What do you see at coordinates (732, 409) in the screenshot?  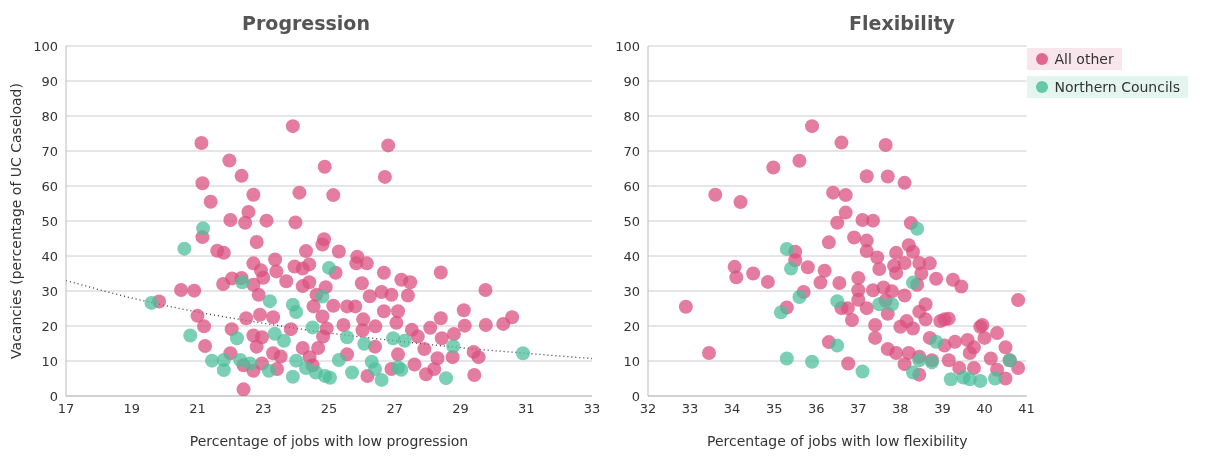 I see `x-tick-label: 34` at bounding box center [732, 409].